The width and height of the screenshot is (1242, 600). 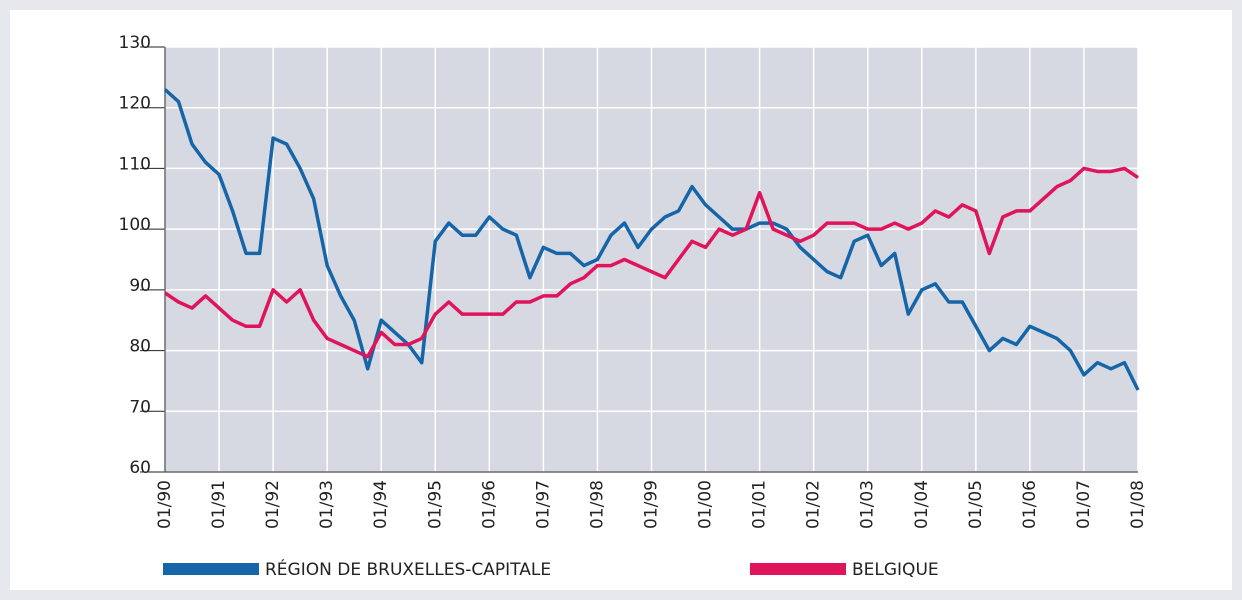 I want to click on x-tick-label: 01/02, so click(x=814, y=504).